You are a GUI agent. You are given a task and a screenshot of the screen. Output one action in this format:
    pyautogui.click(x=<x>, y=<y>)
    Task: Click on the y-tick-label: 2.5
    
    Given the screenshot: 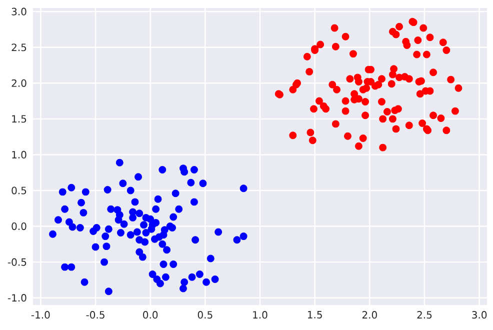 What is the action you would take?
    pyautogui.click(x=19, y=48)
    